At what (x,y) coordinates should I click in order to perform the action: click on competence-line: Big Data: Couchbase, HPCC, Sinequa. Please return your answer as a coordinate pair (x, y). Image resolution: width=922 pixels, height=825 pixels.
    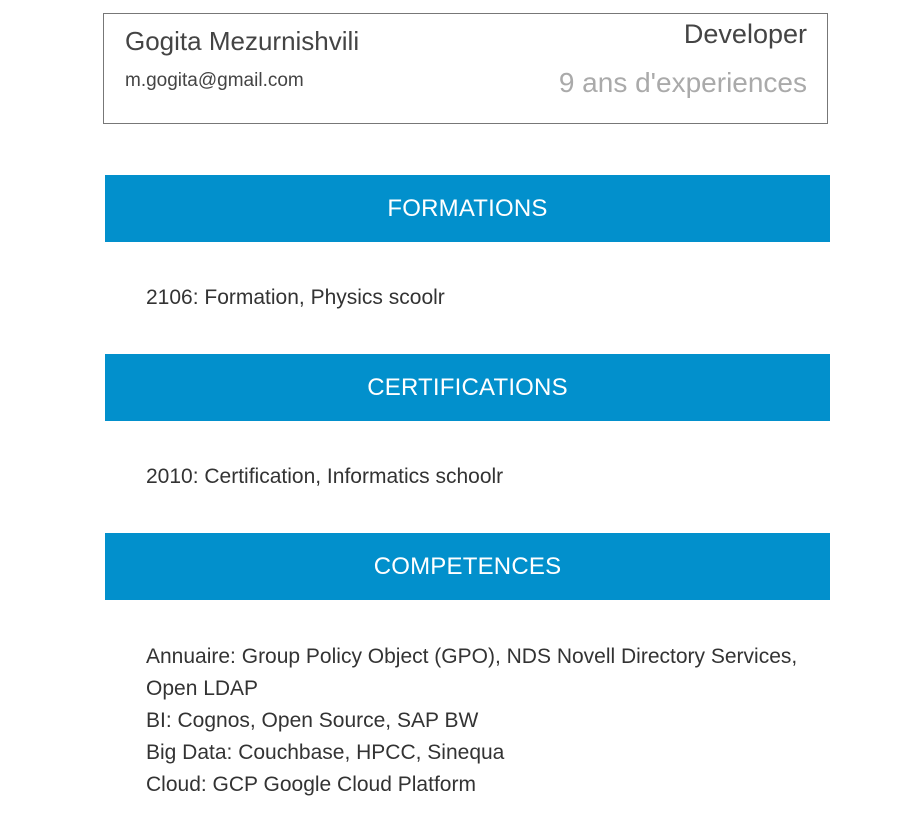
    Looking at the image, I should click on (325, 752).